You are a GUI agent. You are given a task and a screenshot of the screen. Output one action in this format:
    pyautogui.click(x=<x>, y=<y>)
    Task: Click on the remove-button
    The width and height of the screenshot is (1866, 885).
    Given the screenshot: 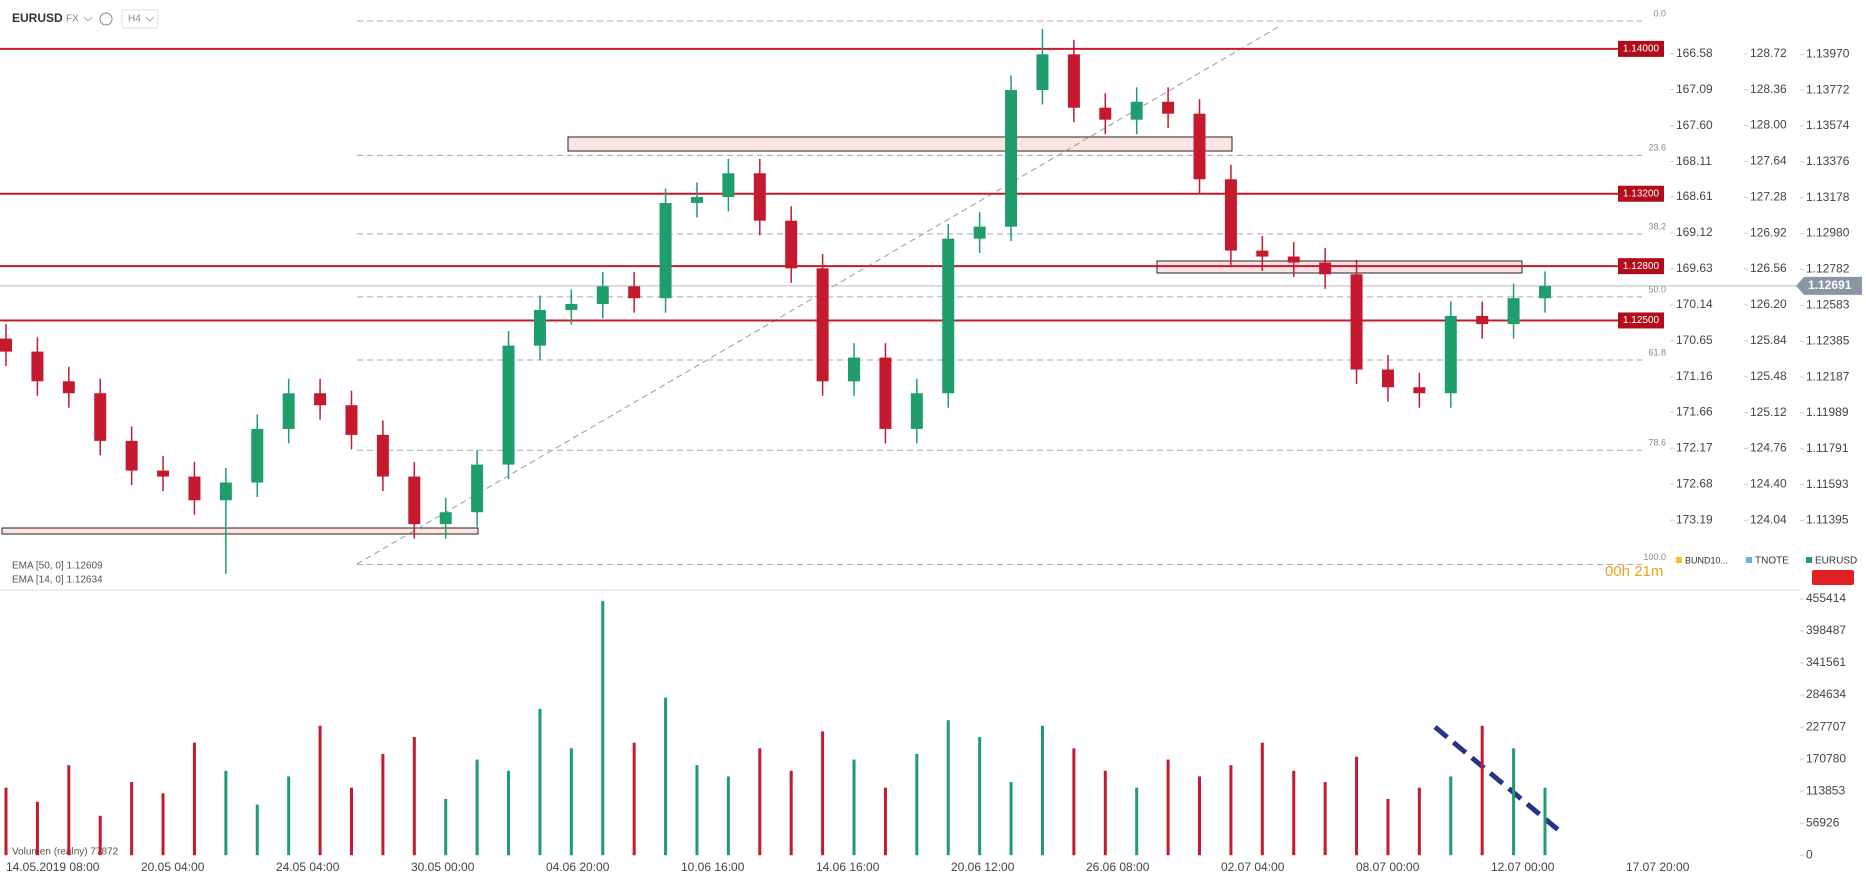 What is the action you would take?
    pyautogui.click(x=1833, y=577)
    